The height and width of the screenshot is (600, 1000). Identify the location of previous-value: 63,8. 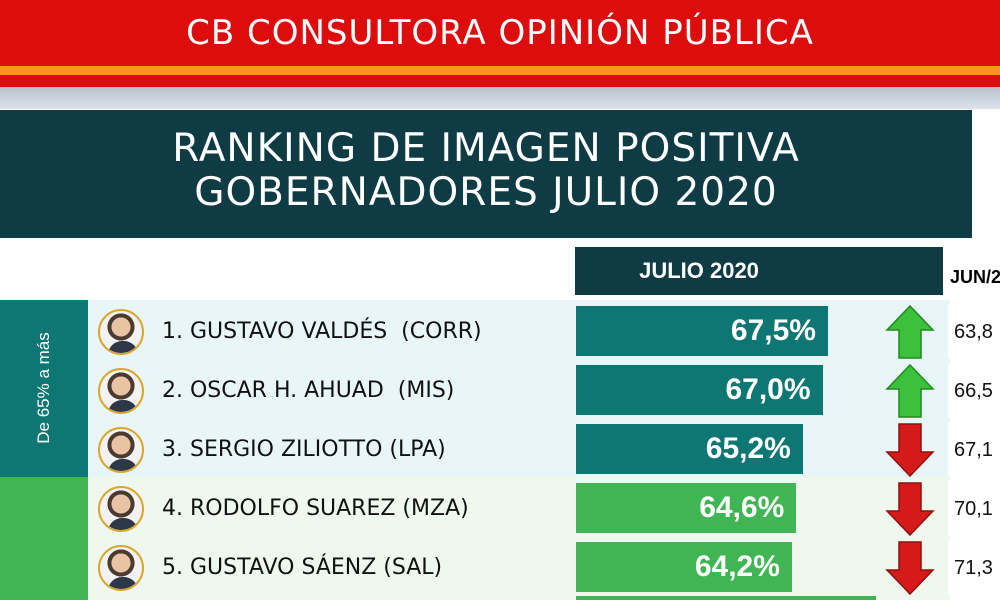
(974, 331).